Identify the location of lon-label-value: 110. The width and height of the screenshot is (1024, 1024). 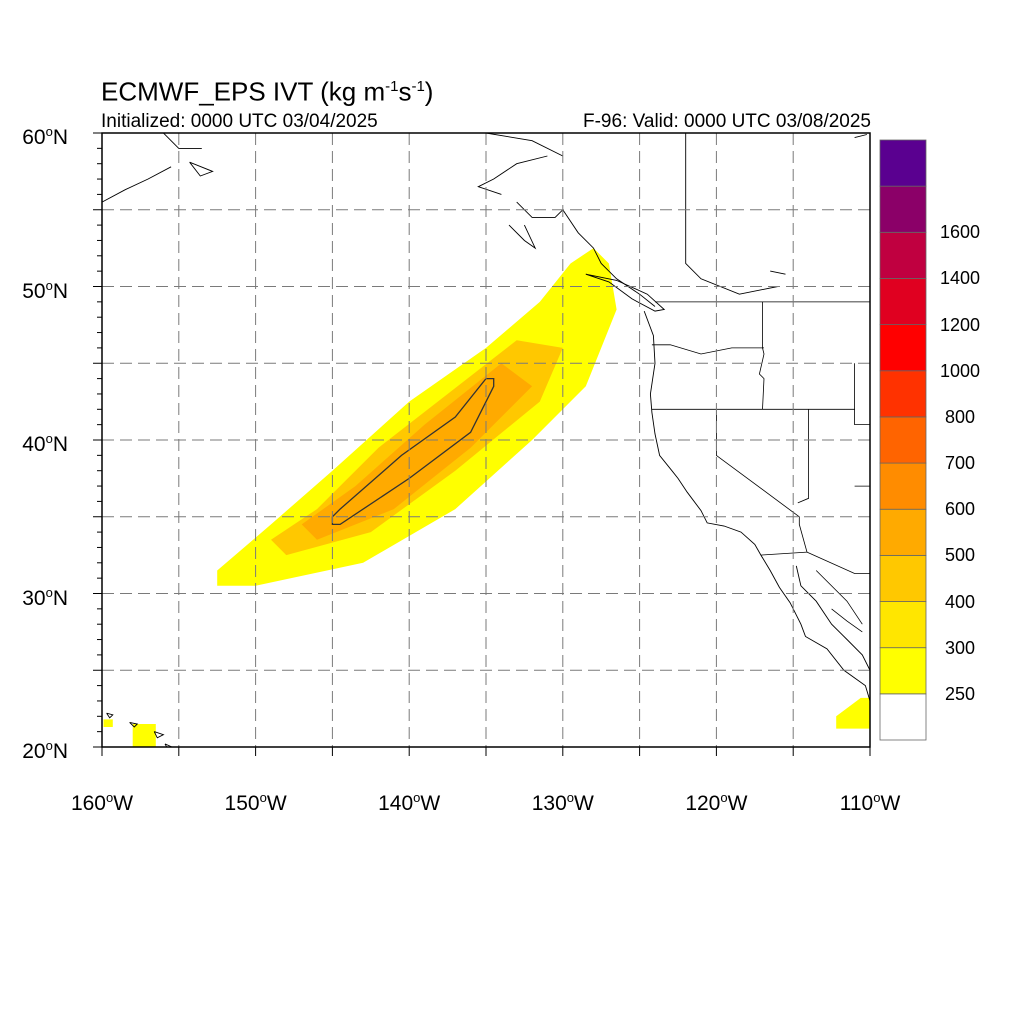
(856, 803).